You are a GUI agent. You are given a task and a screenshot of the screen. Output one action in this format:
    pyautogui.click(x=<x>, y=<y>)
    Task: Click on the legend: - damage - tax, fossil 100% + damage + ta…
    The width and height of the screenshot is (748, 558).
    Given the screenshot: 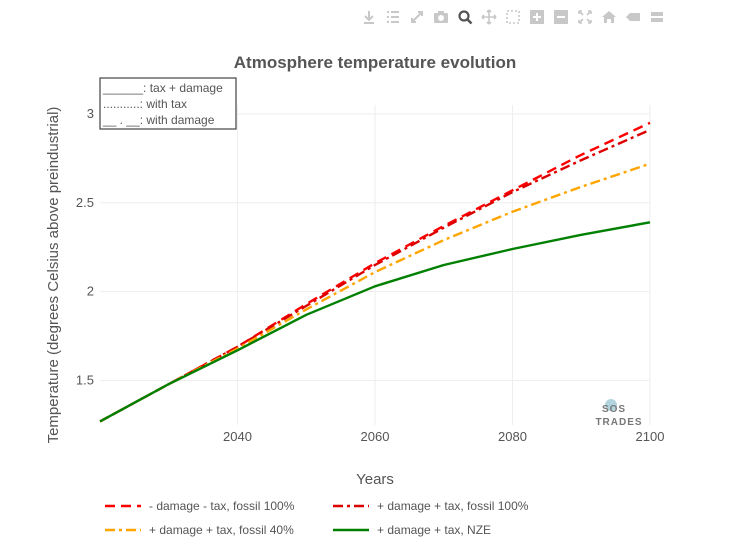 What is the action you would take?
    pyautogui.click(x=317, y=518)
    